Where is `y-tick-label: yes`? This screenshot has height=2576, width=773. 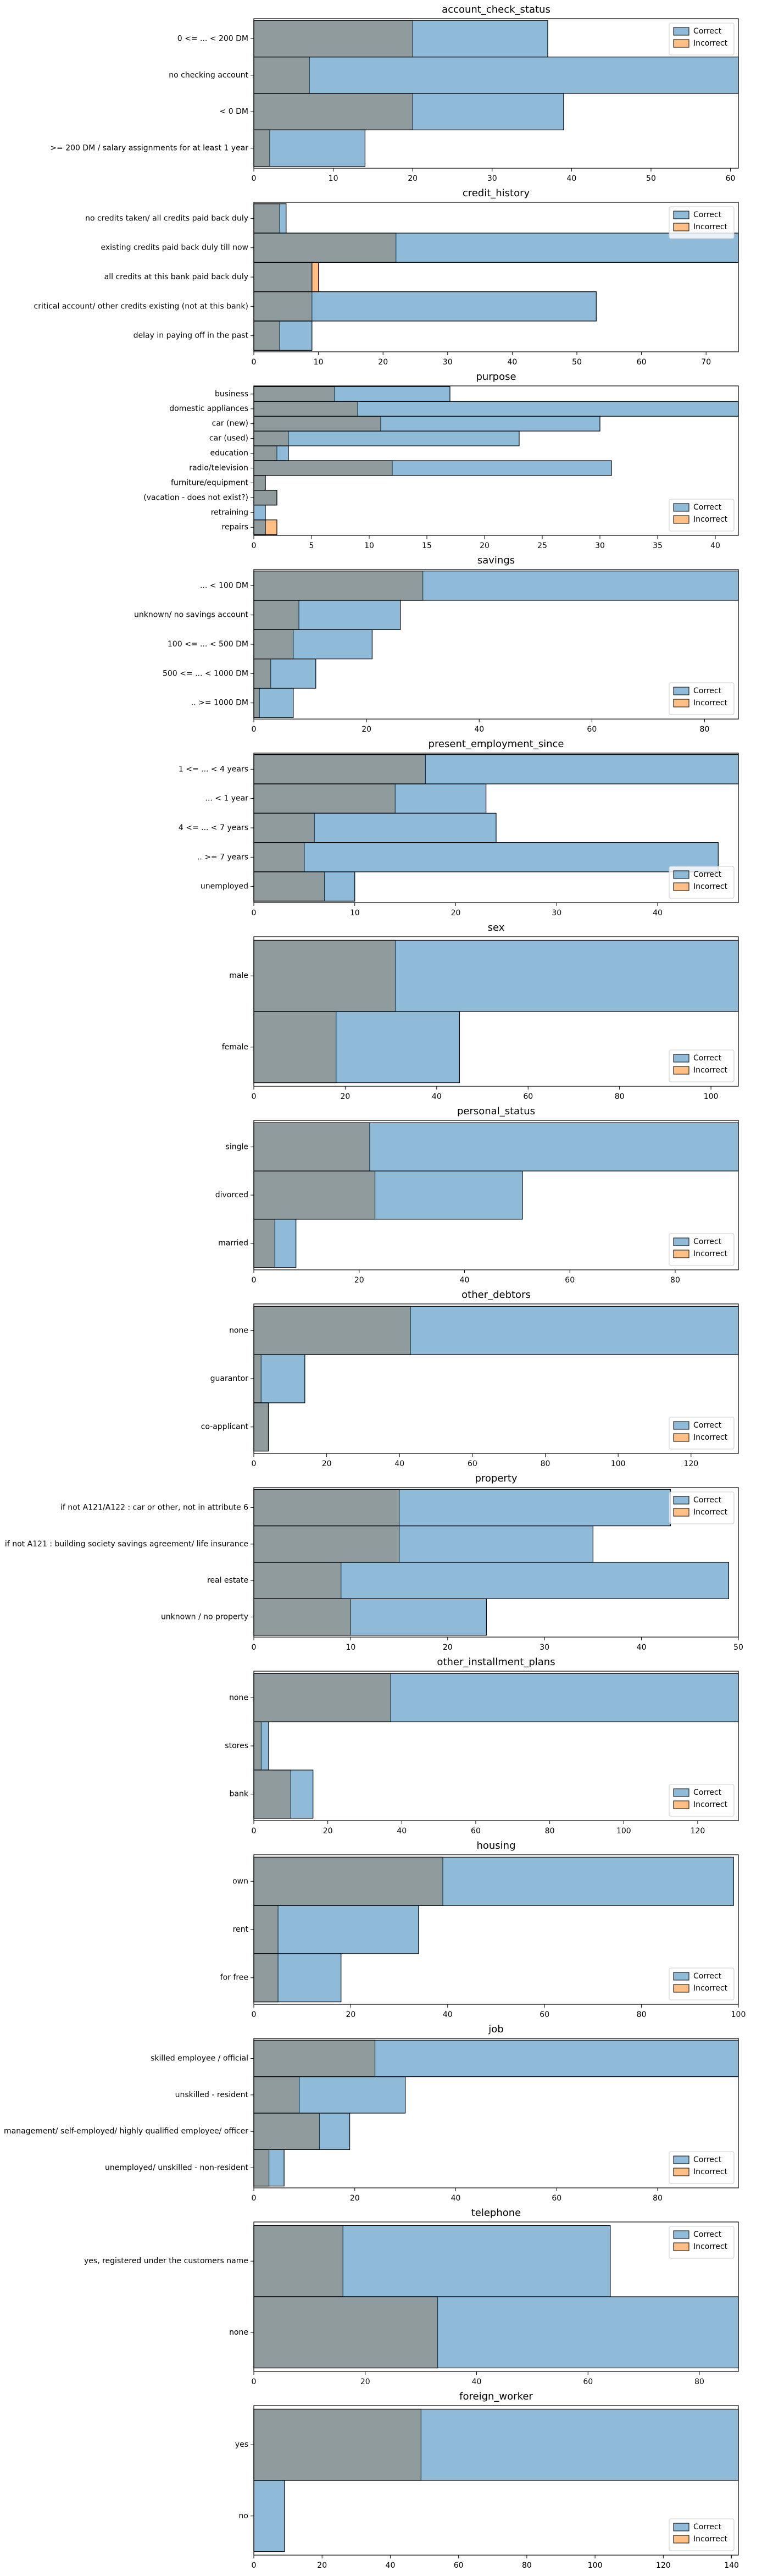 y-tick-label: yes is located at coordinates (241, 2444).